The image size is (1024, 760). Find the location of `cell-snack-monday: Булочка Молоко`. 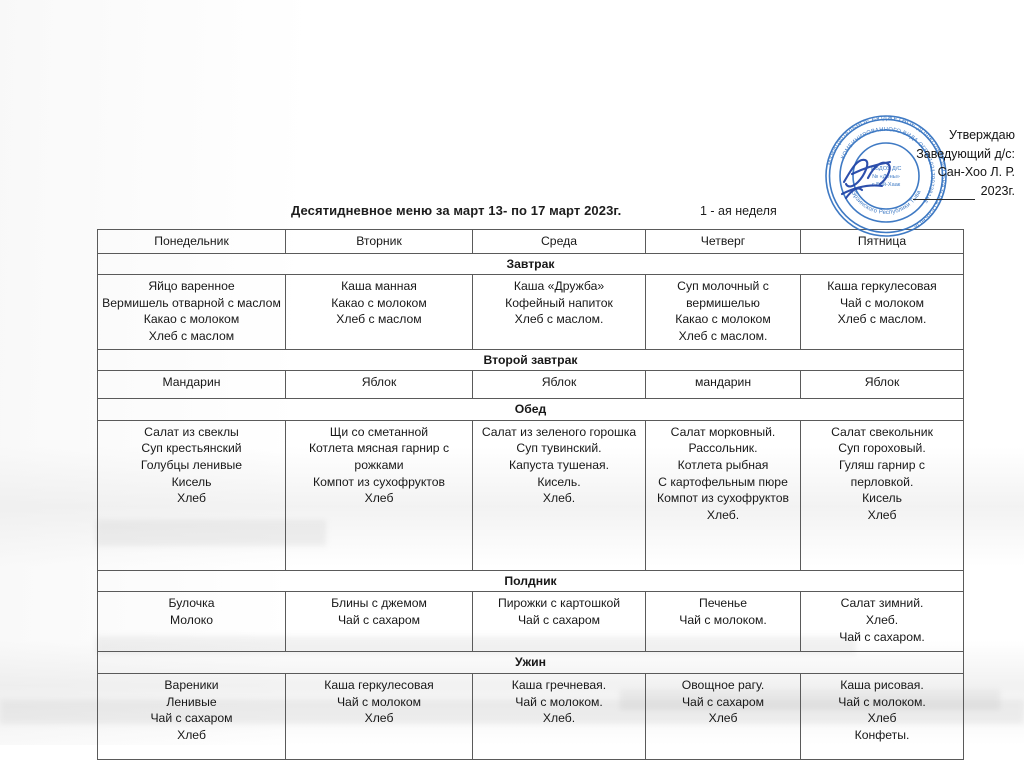

cell-snack-monday: Булочка Молоко is located at coordinates (191, 622).